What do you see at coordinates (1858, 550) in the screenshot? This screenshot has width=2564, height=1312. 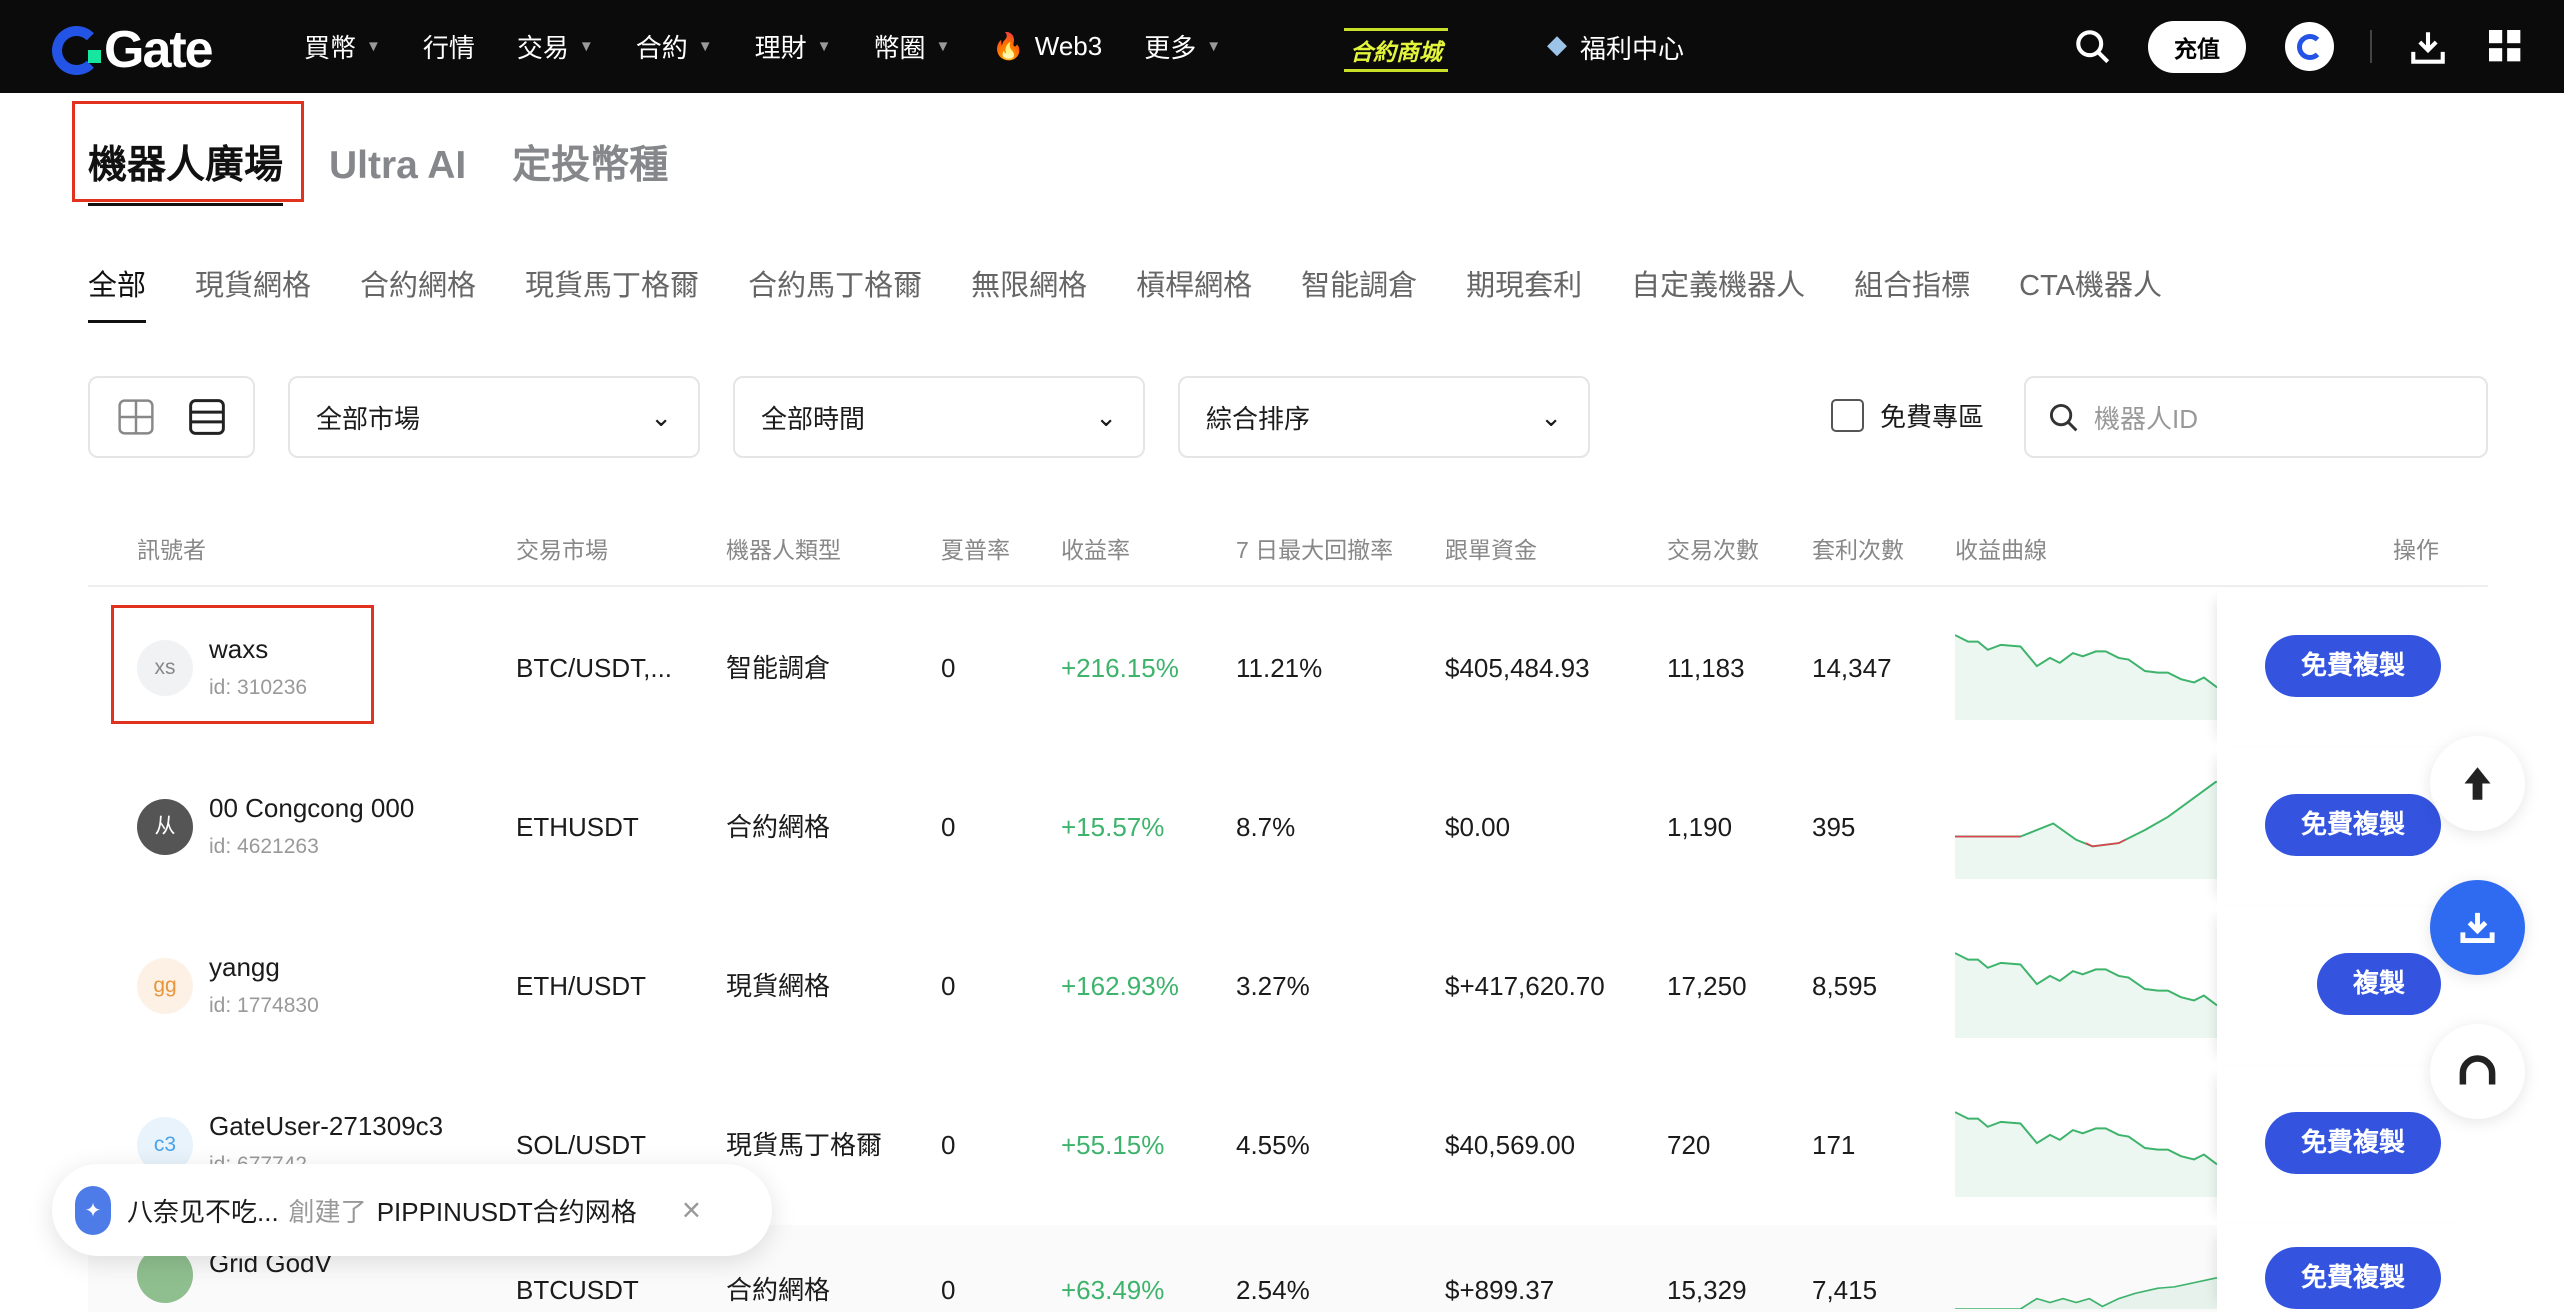 I see `column-header: 套利次數` at bounding box center [1858, 550].